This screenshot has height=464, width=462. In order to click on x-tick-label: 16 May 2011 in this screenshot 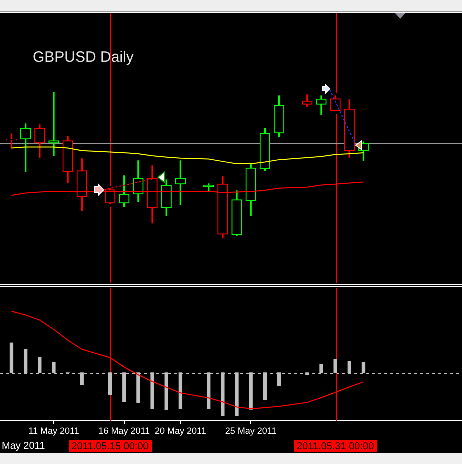, I will do `click(124, 431)`.